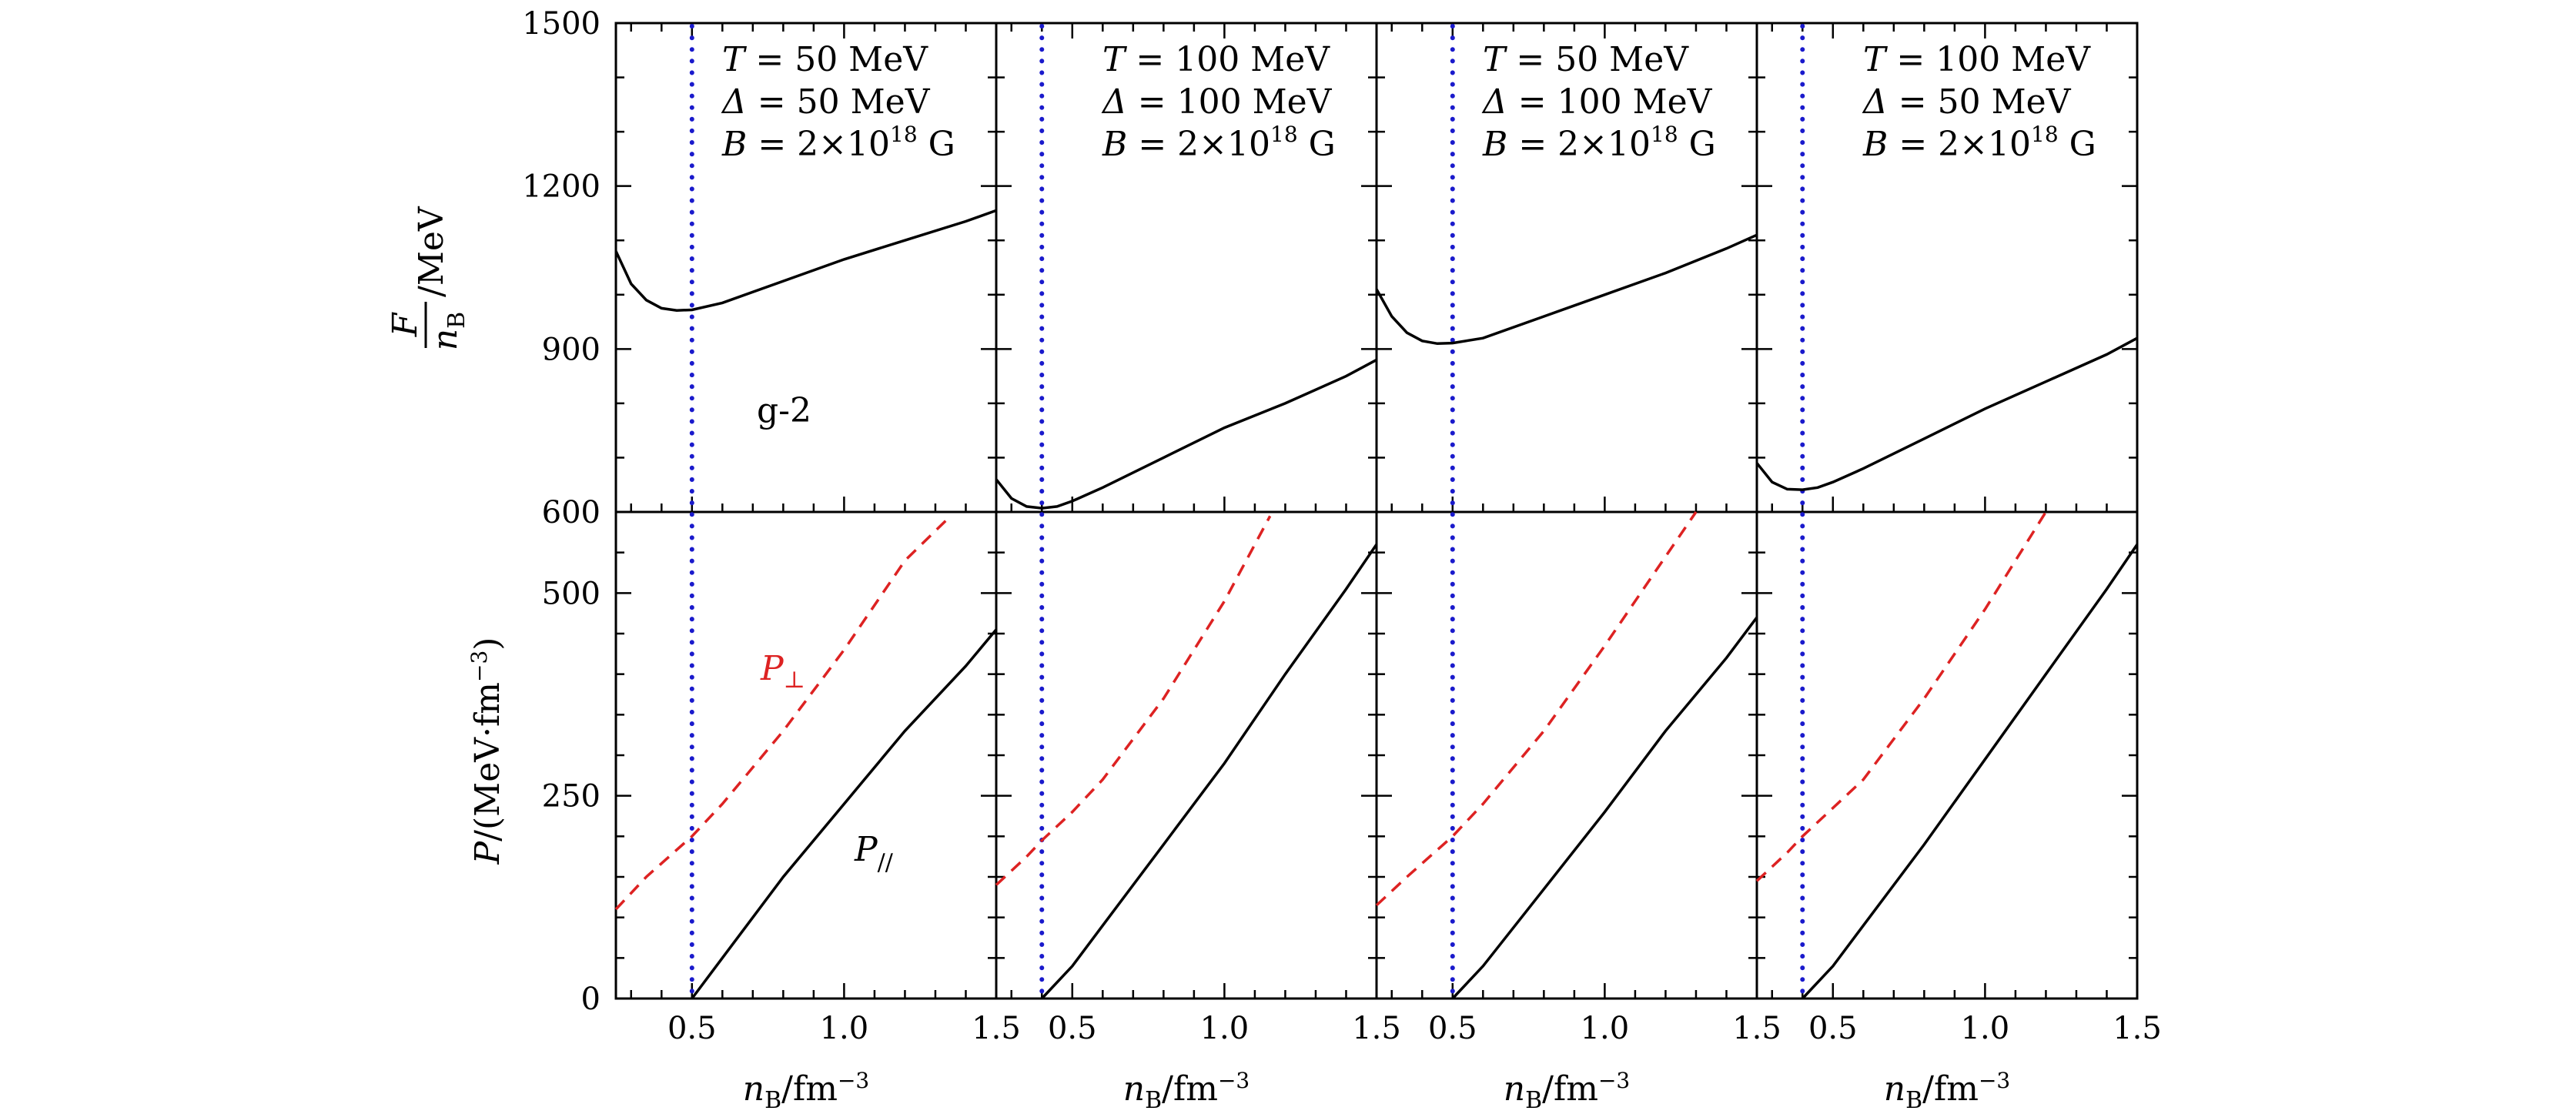 The image size is (2576, 1114). Describe the element at coordinates (571, 797) in the screenshot. I see `bottom-y-tick-label: 250` at that location.